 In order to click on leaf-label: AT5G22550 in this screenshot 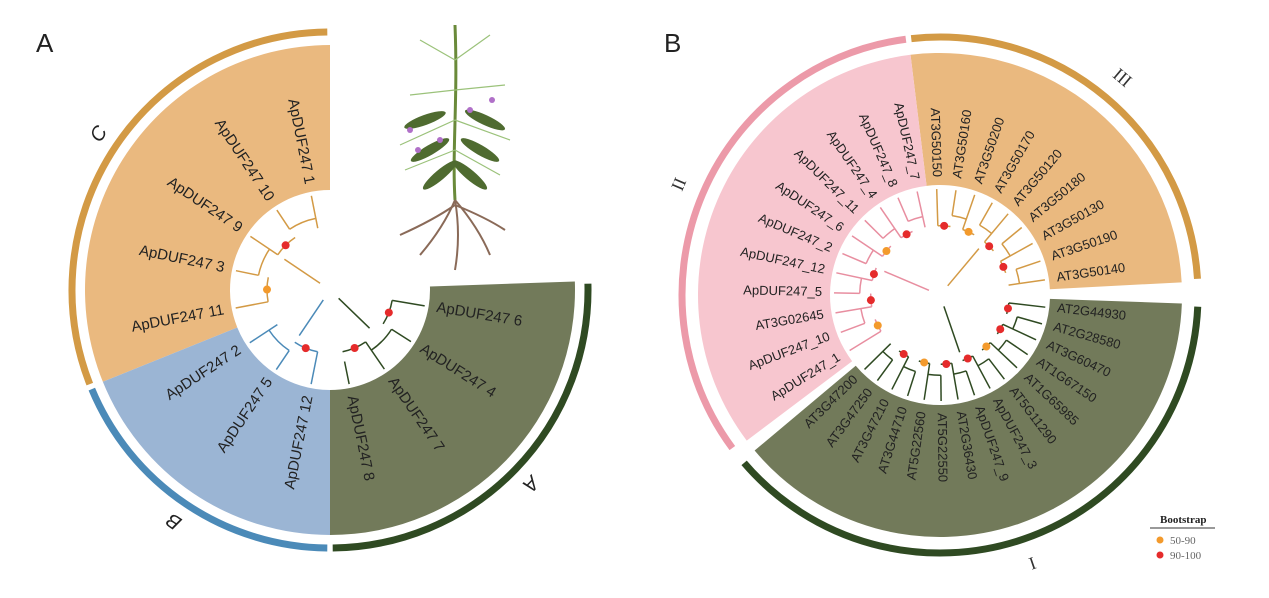, I will do `click(943, 447)`.